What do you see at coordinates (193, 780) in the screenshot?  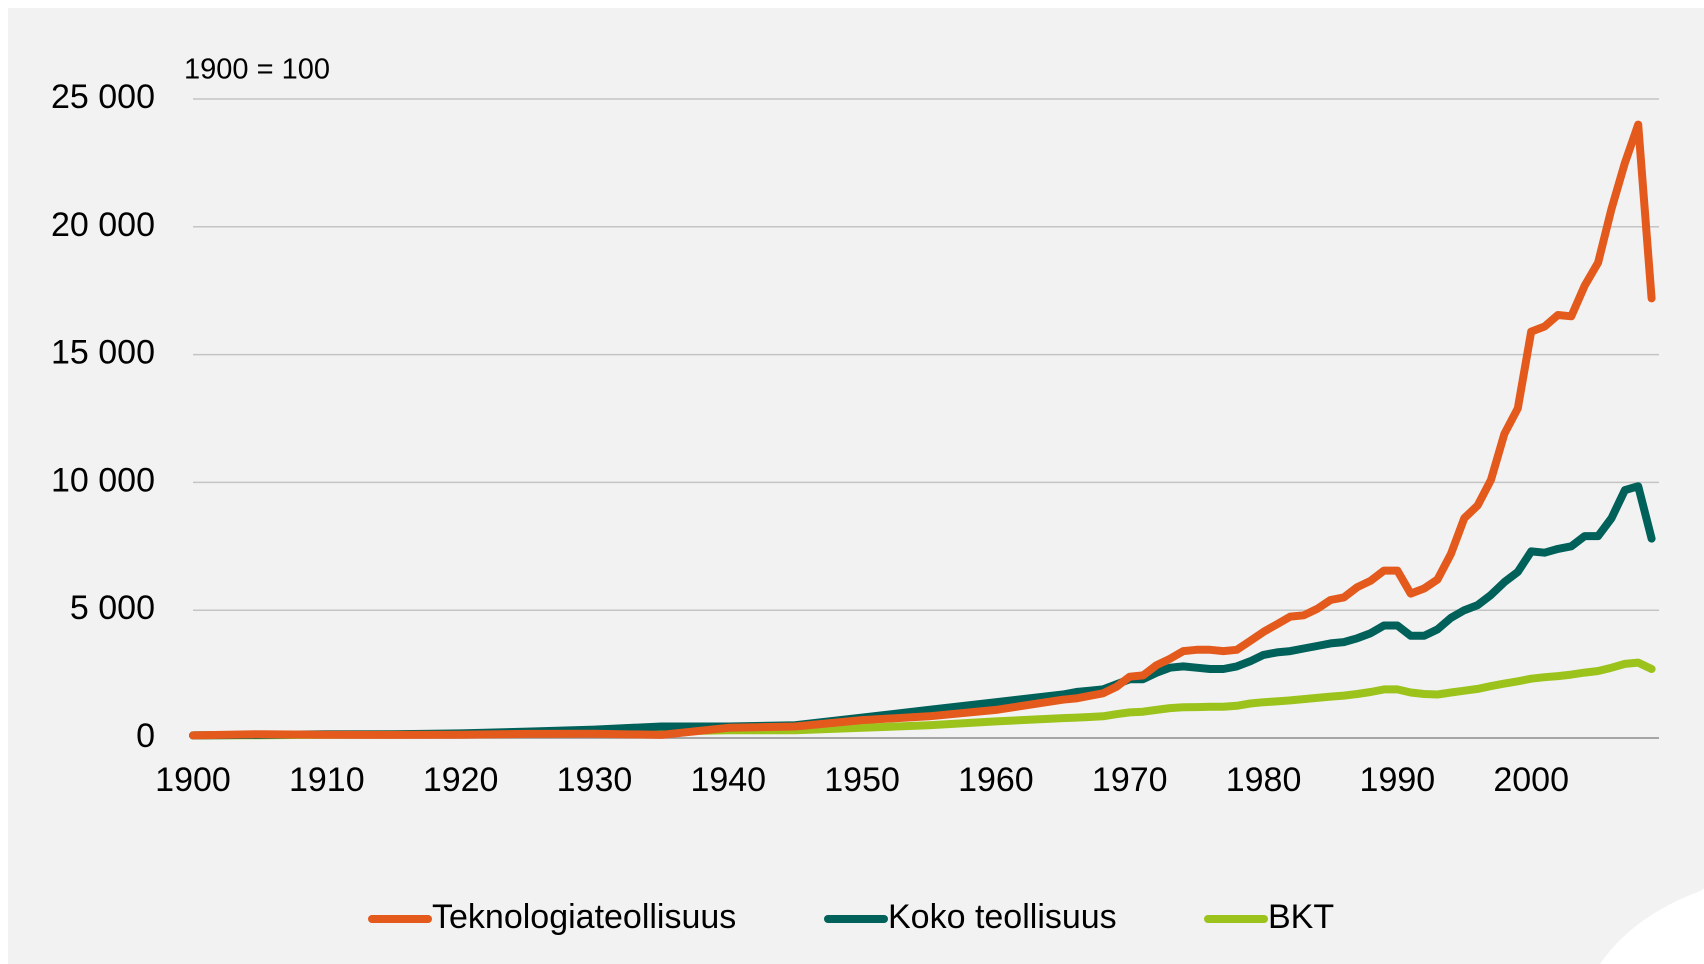 I see `x-tick-label: 1900` at bounding box center [193, 780].